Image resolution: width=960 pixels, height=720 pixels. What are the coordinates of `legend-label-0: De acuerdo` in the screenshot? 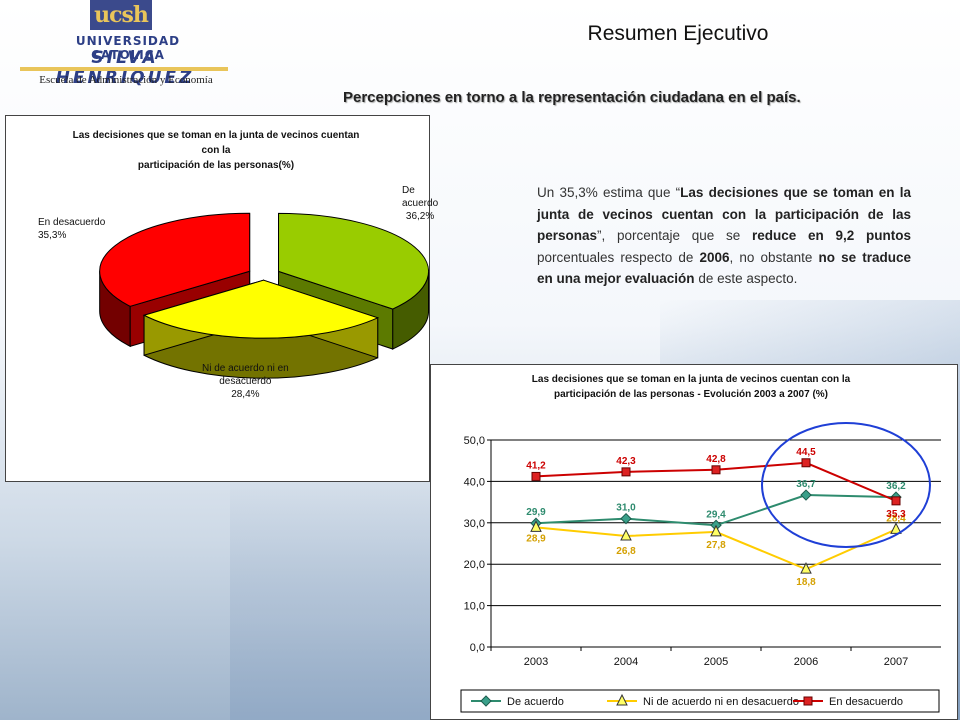 It's located at (535, 702).